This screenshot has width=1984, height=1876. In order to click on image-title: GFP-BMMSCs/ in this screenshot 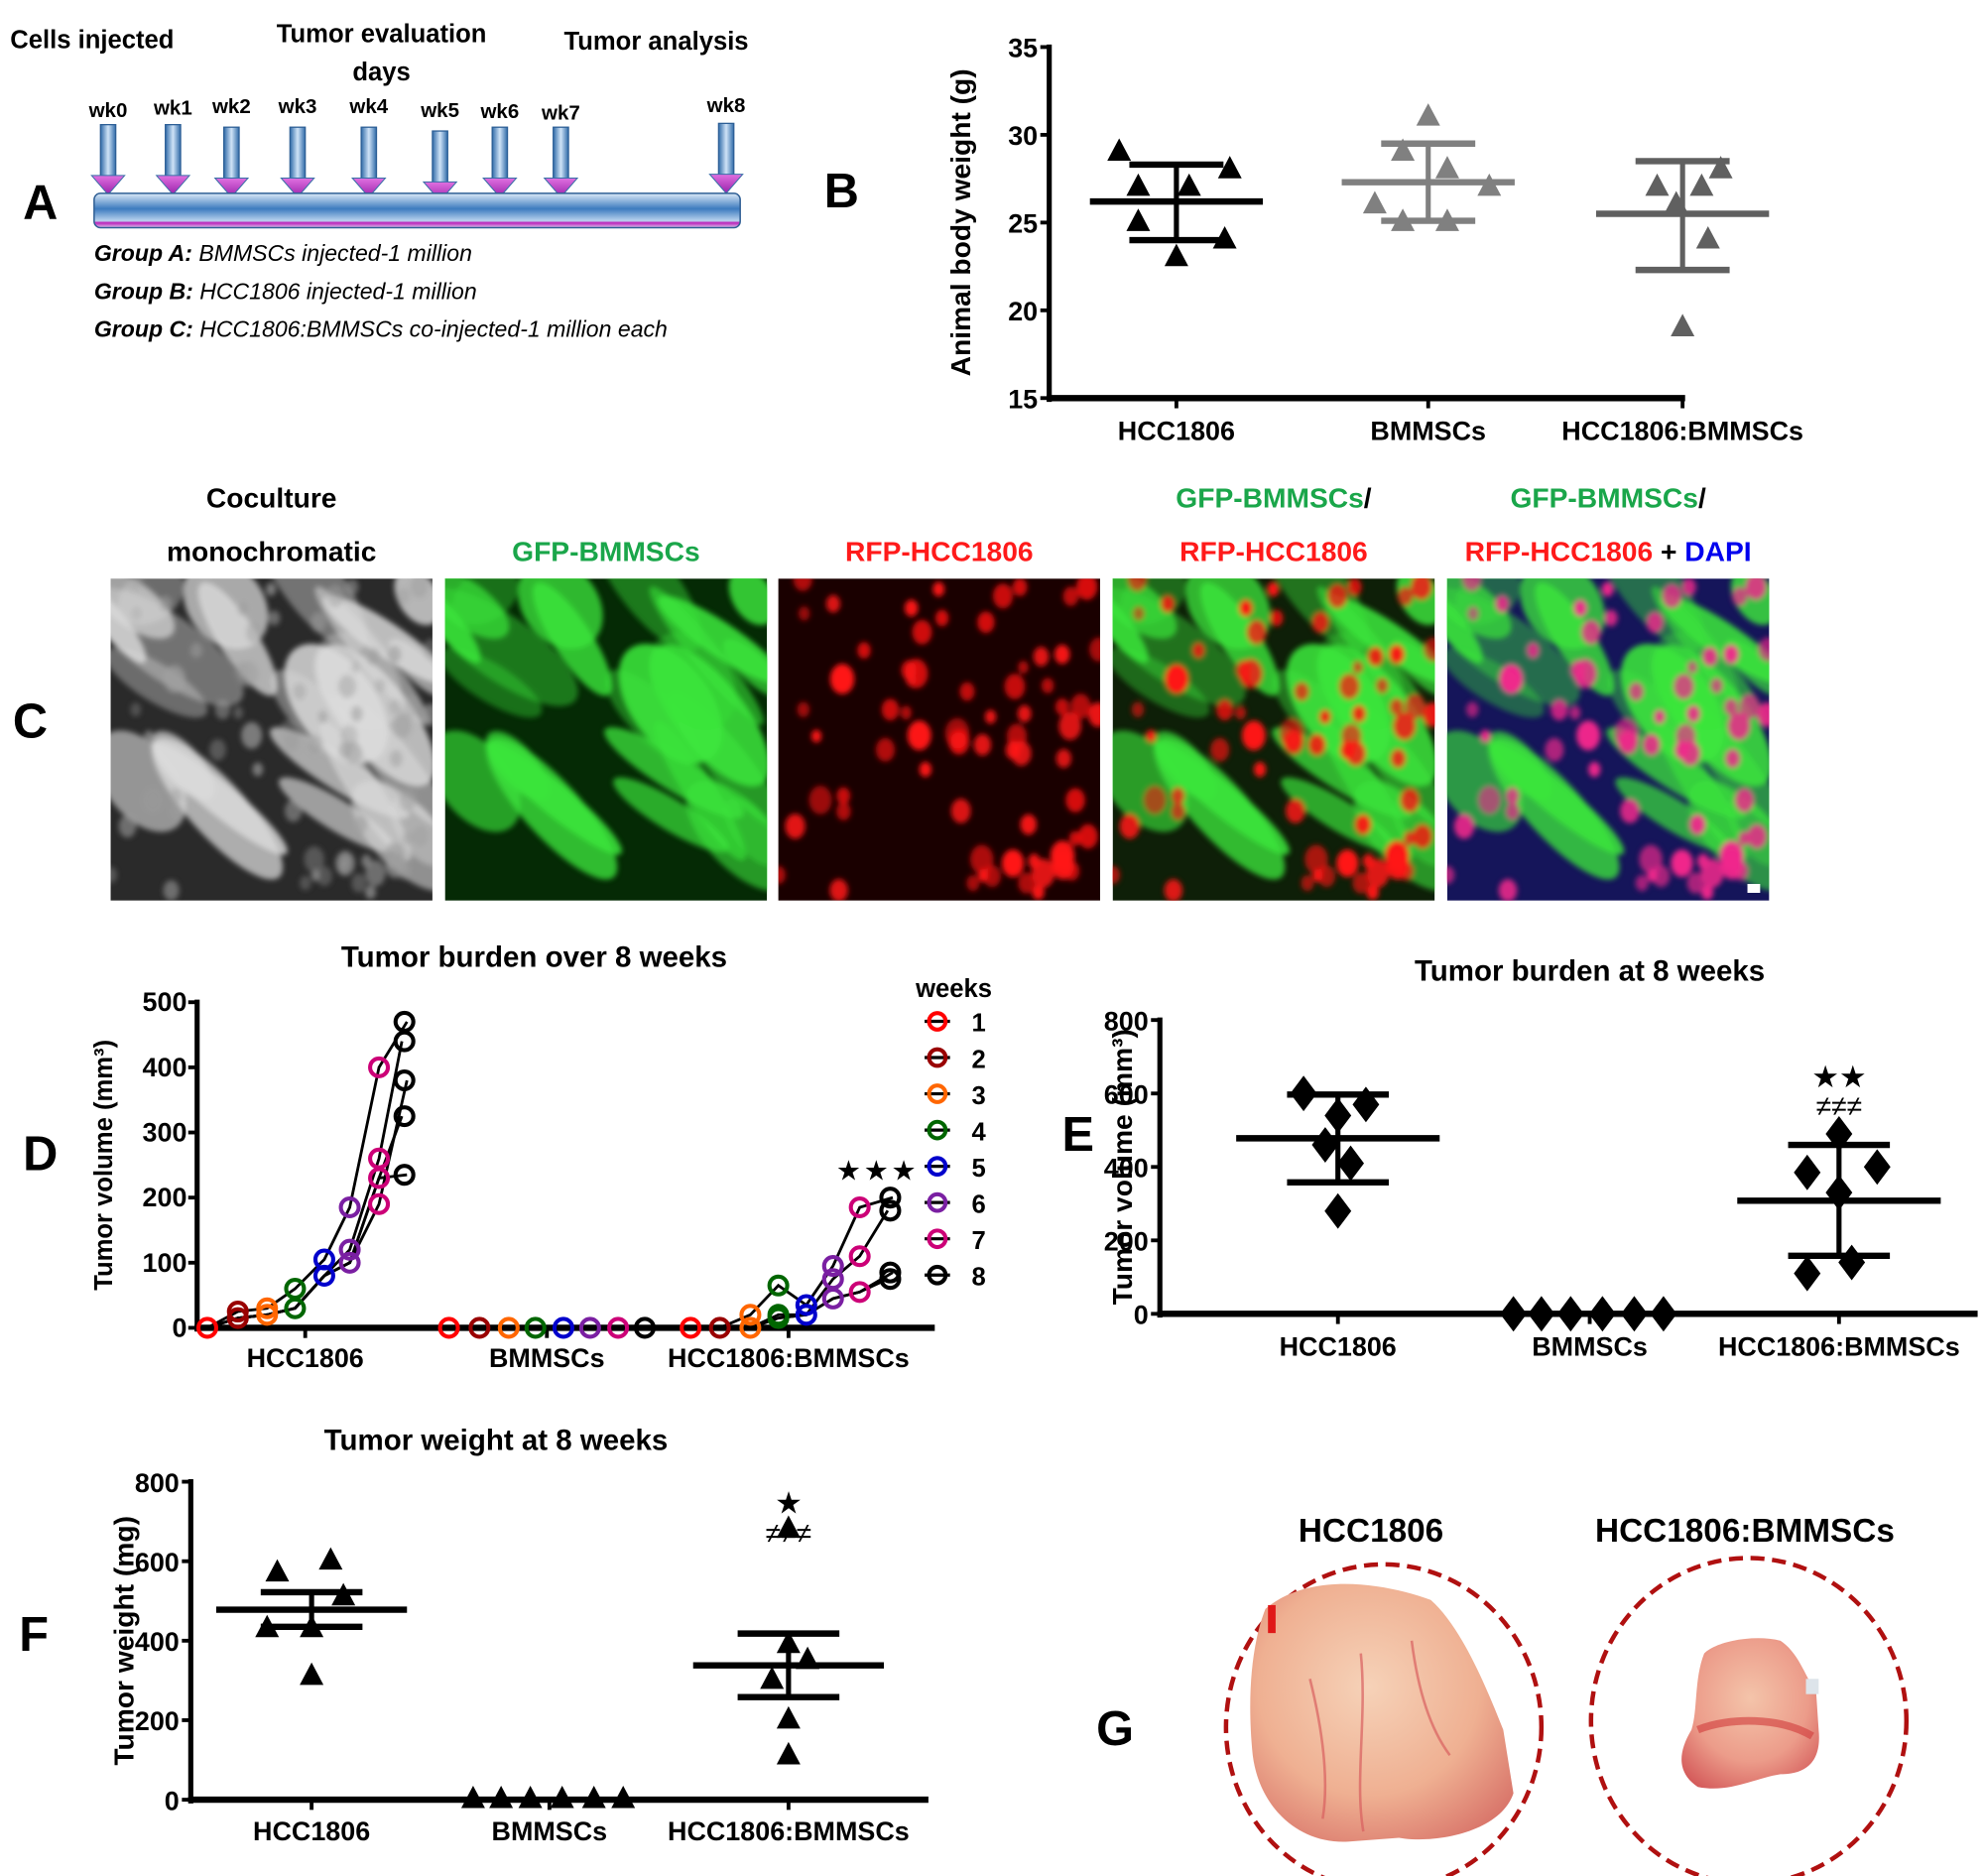, I will do `click(1273, 498)`.